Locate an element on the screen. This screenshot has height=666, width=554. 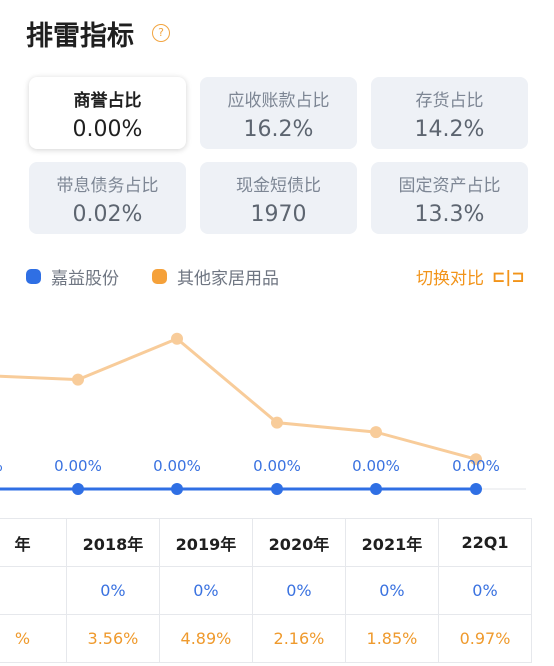
legend-company: 嘉益股份 is located at coordinates (72, 276).